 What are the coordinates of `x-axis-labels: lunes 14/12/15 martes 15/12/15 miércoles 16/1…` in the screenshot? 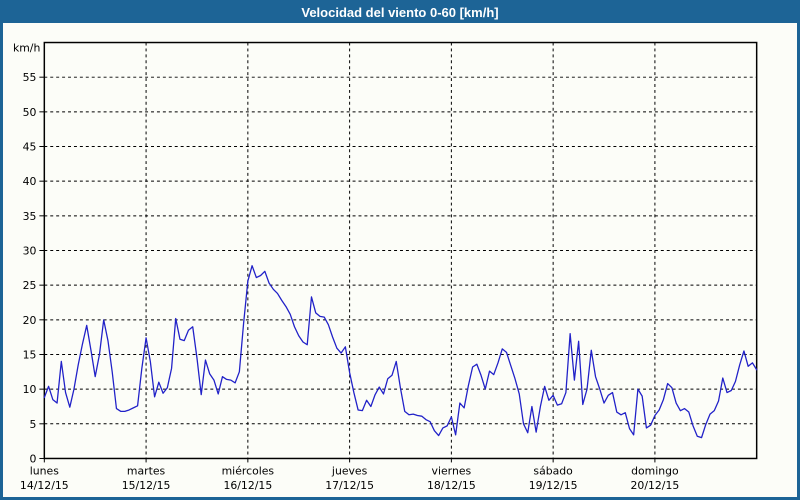 It's located at (349, 478).